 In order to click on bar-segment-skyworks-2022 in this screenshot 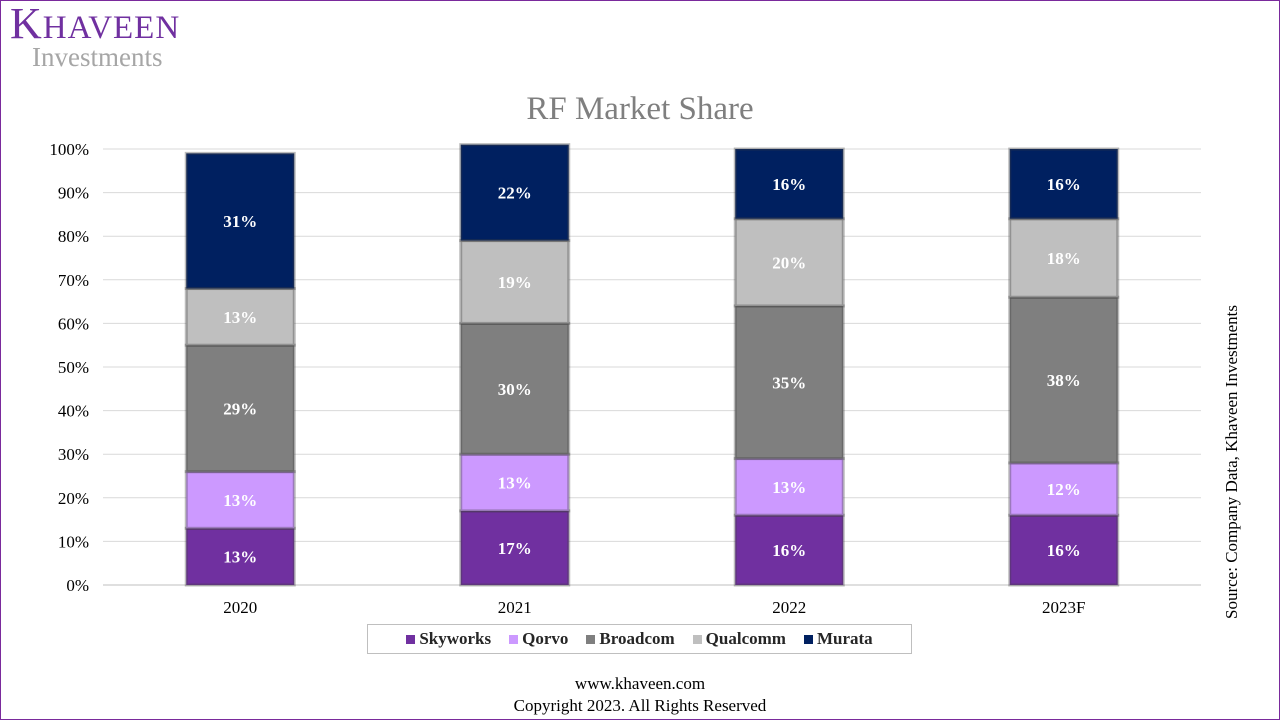, I will do `click(789, 550)`.